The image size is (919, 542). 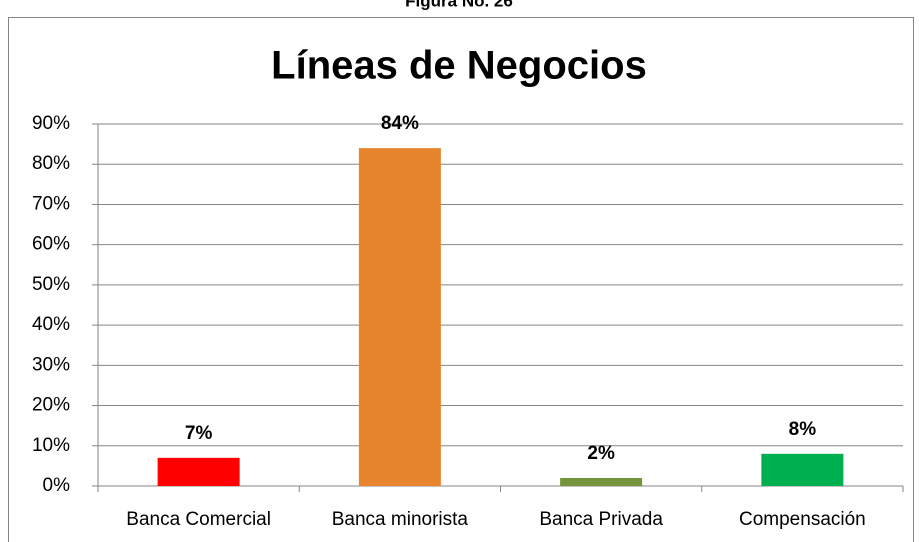 I want to click on figure-label: Figura No. 26, so click(x=459, y=5).